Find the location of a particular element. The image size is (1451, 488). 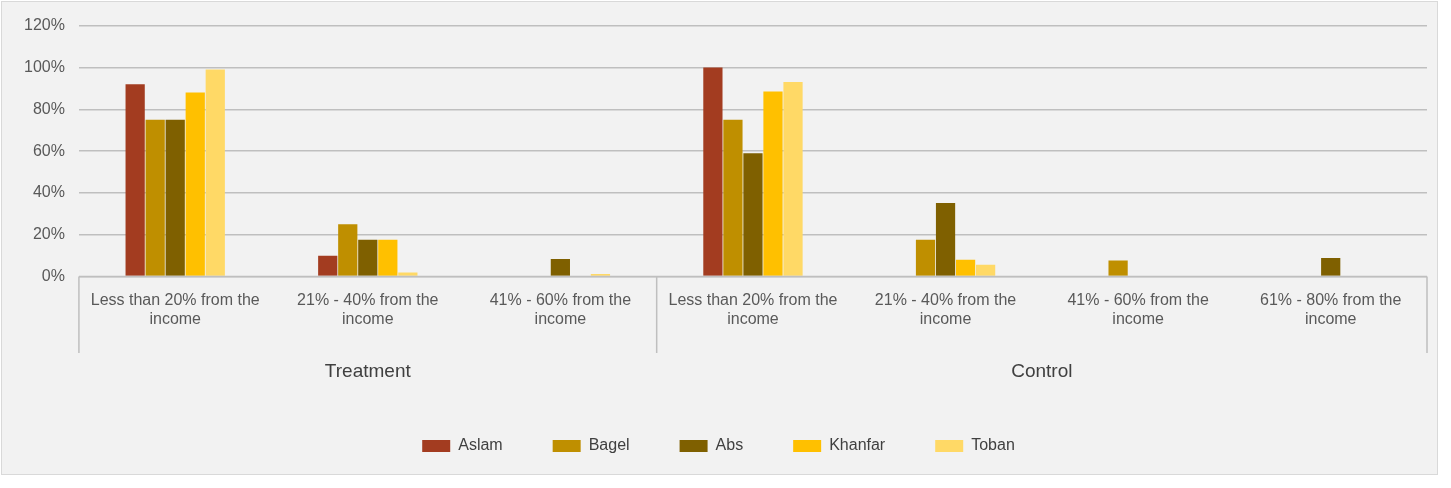

legend-label: Khanfar is located at coordinates (857, 445).